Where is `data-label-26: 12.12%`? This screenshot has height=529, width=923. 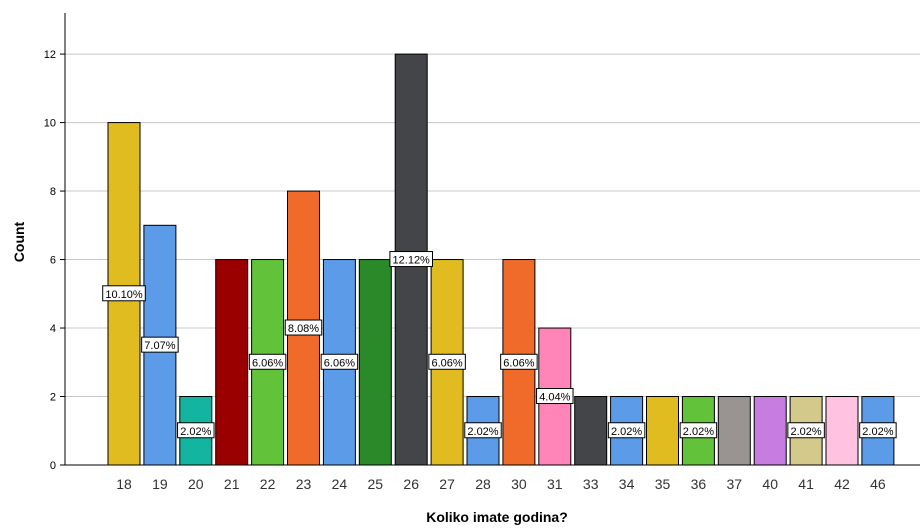 data-label-26: 12.12% is located at coordinates (411, 259).